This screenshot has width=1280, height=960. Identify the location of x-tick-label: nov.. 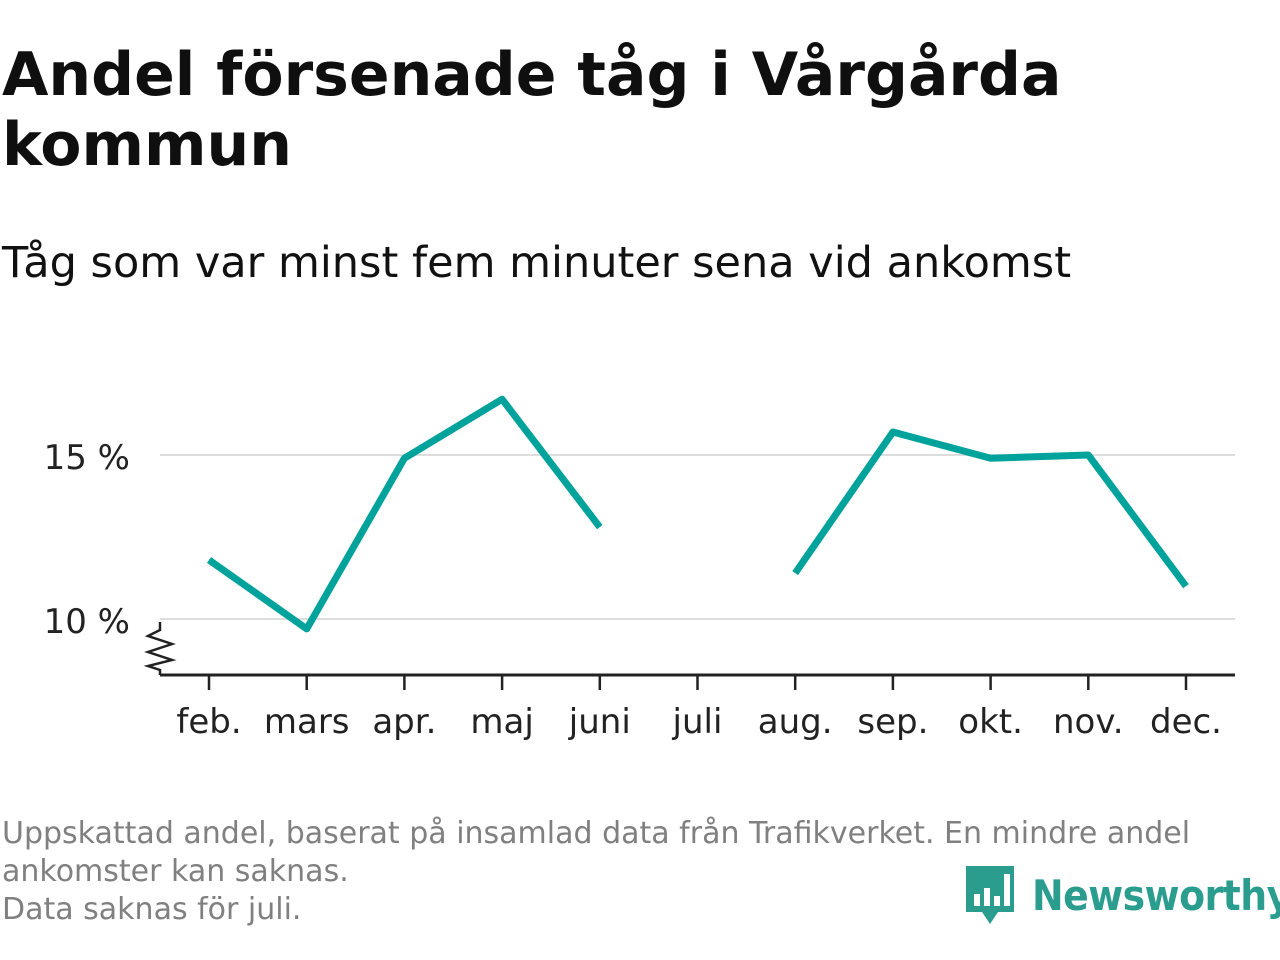
(1088, 722).